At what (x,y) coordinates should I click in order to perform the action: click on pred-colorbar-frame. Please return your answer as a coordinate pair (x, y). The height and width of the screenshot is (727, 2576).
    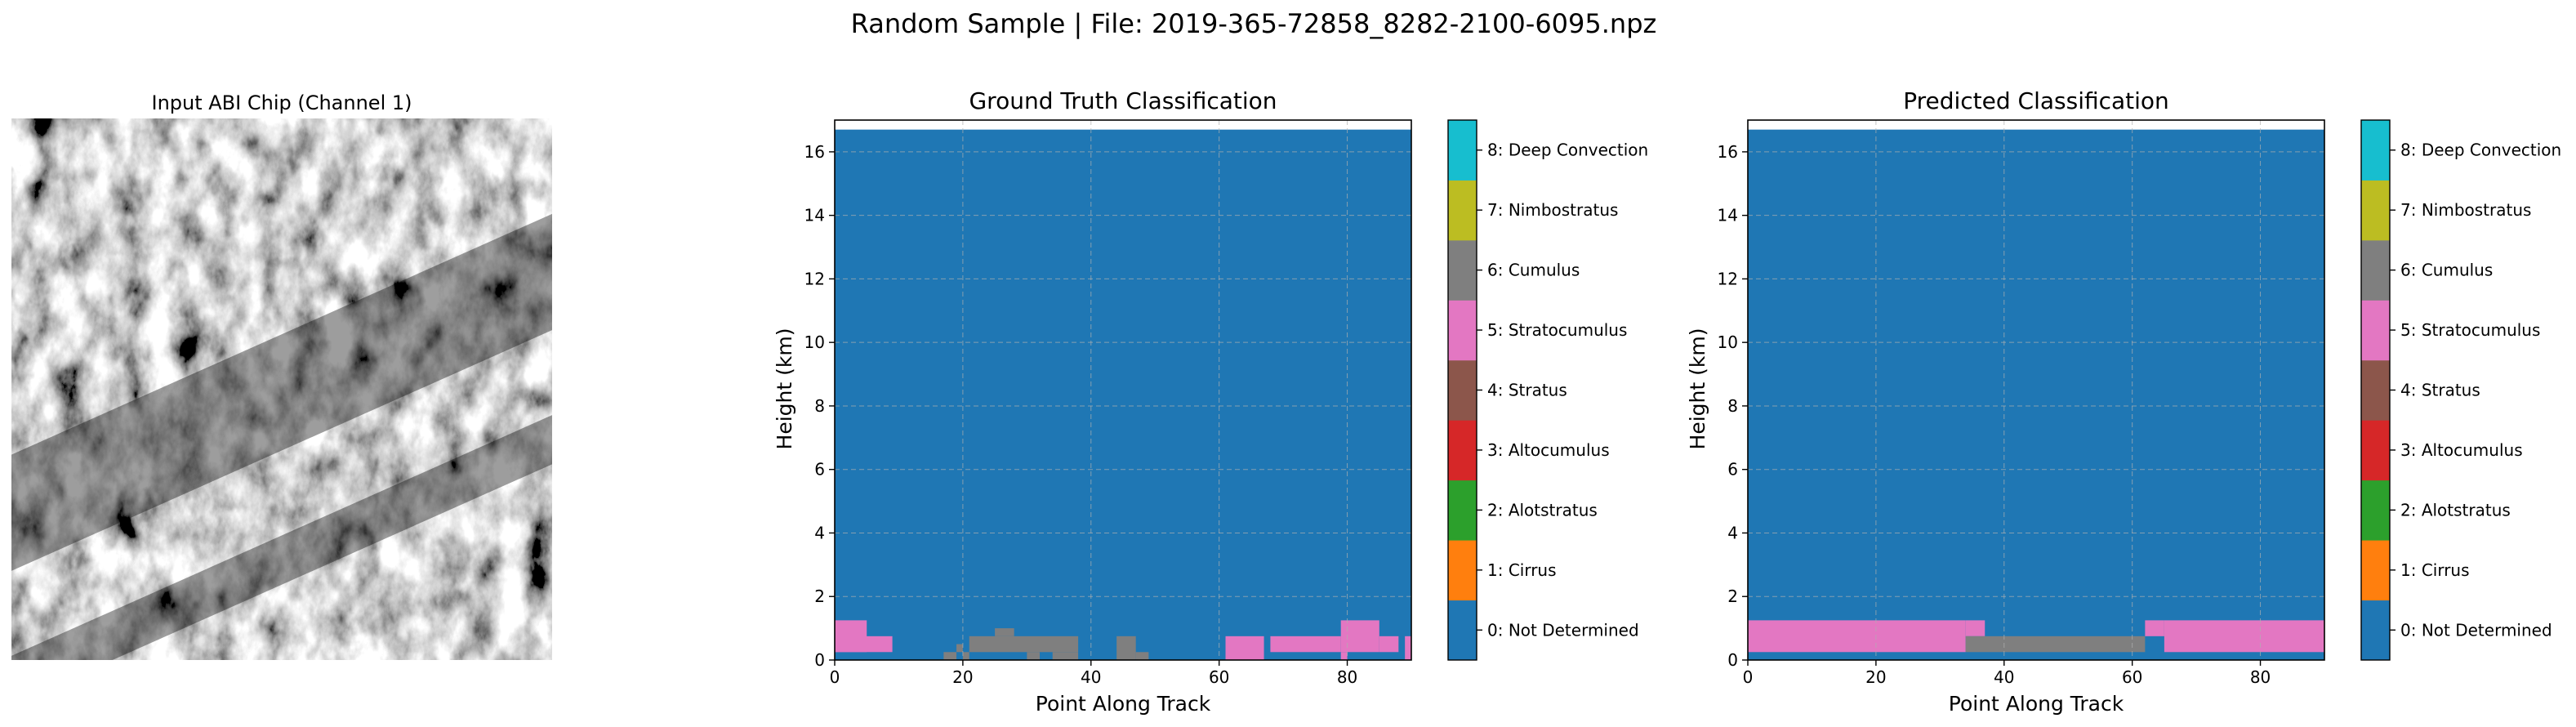
    Looking at the image, I should click on (2375, 390).